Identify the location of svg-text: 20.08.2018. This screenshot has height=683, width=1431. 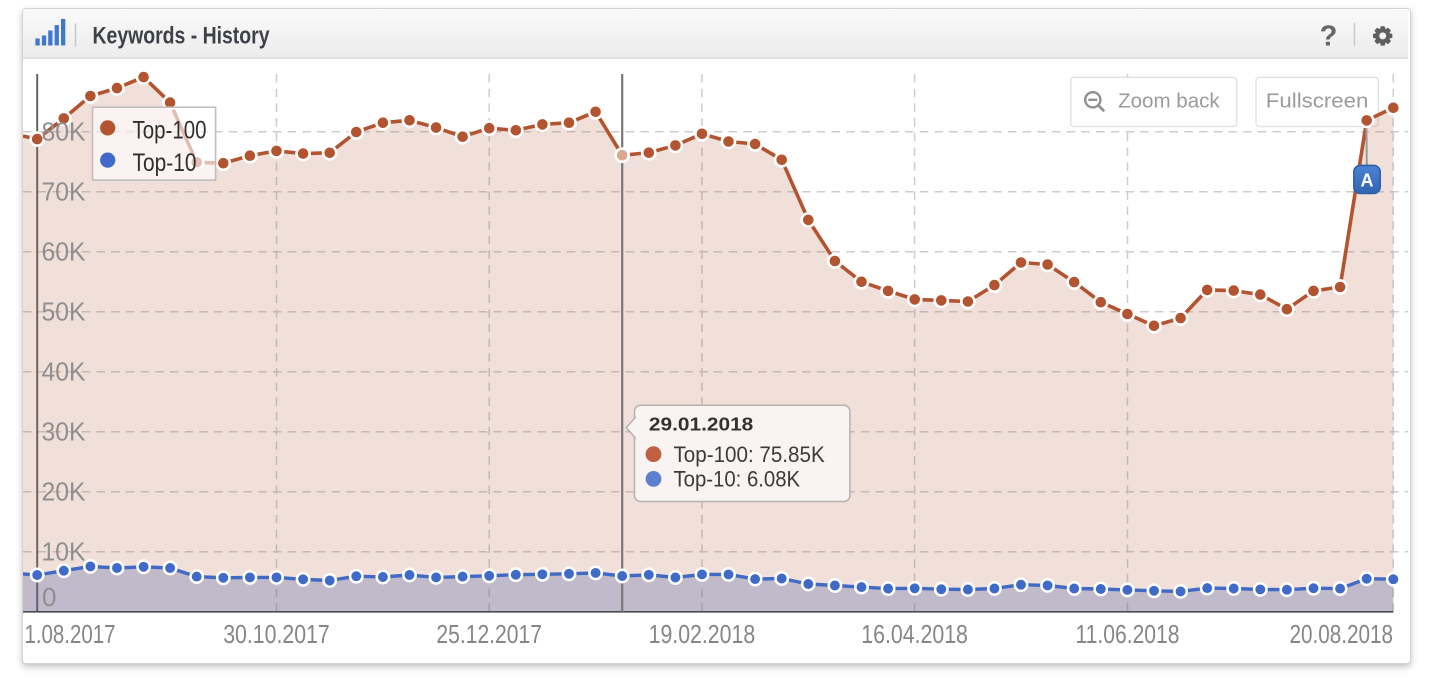
(1341, 634).